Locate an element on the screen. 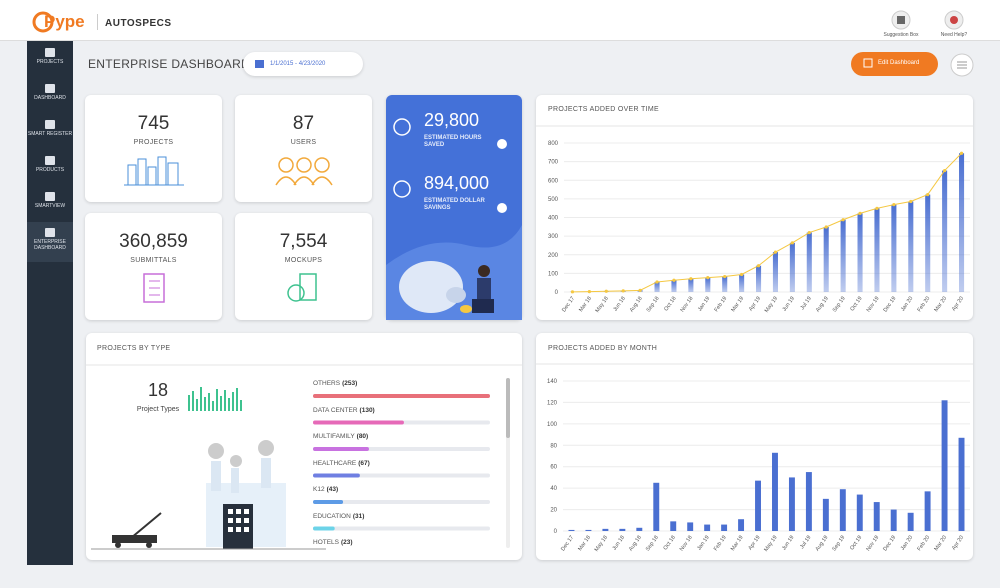 This screenshot has width=1000, height=588. type-name: EDUCATION is located at coordinates (332, 516).